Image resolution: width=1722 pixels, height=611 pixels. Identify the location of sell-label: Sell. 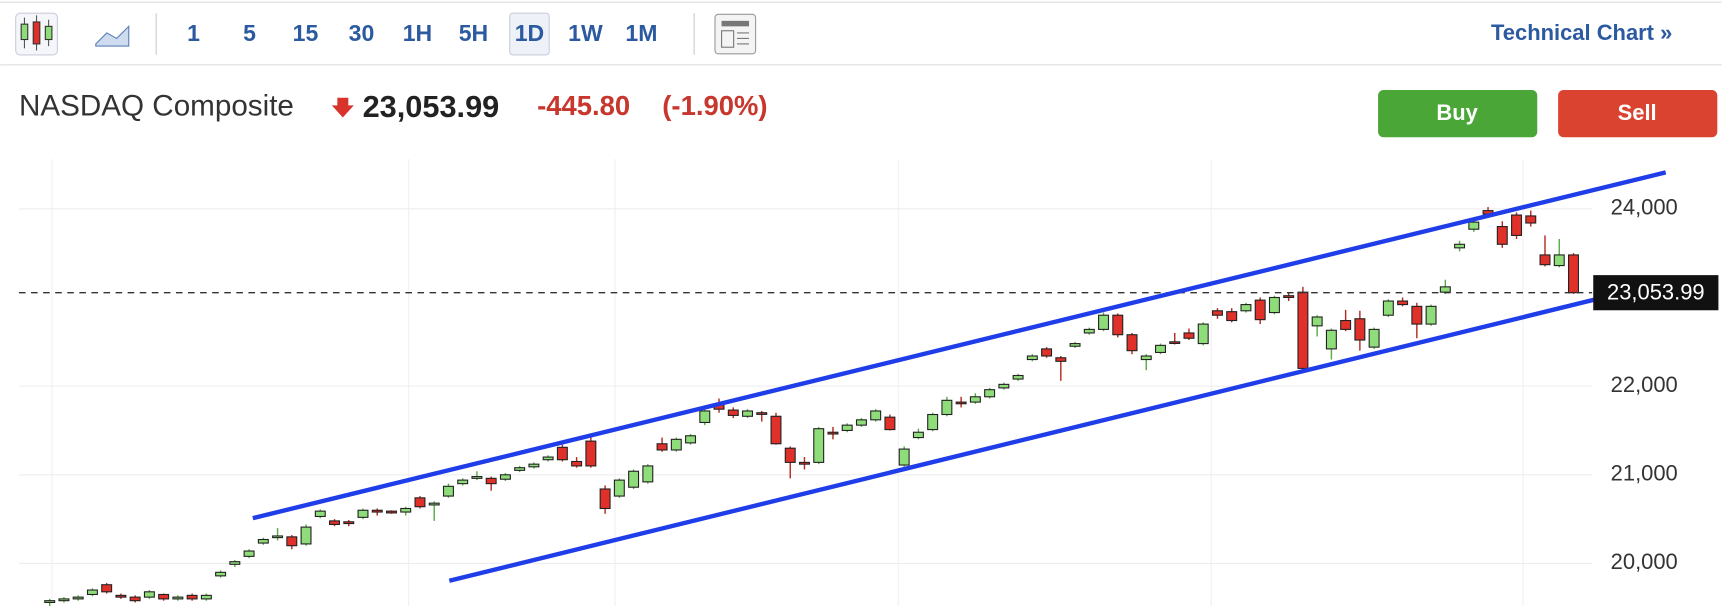
(1637, 112).